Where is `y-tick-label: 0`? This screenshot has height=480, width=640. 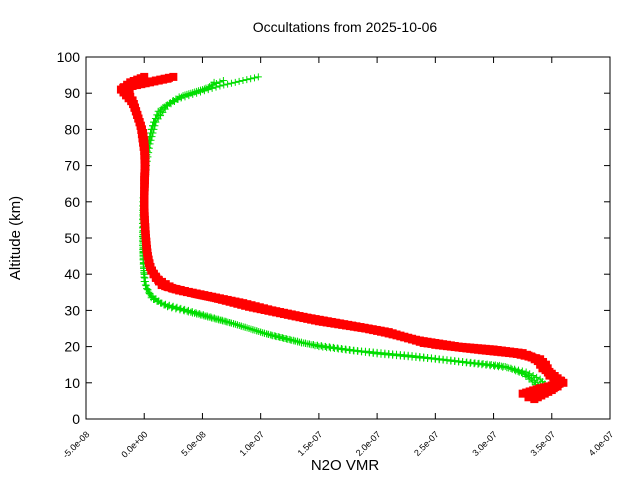 y-tick-label: 0 is located at coordinates (76, 419).